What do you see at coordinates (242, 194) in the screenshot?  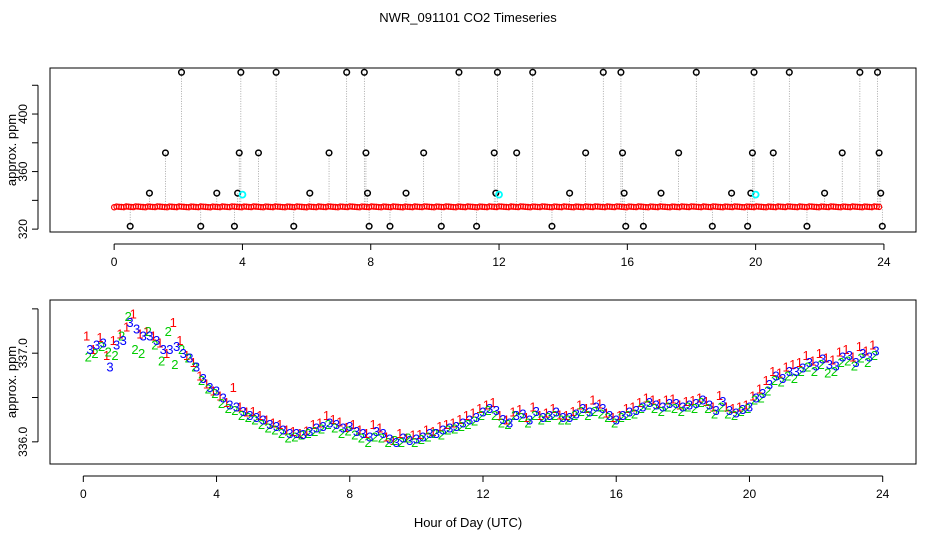 I see `highlight-point` at bounding box center [242, 194].